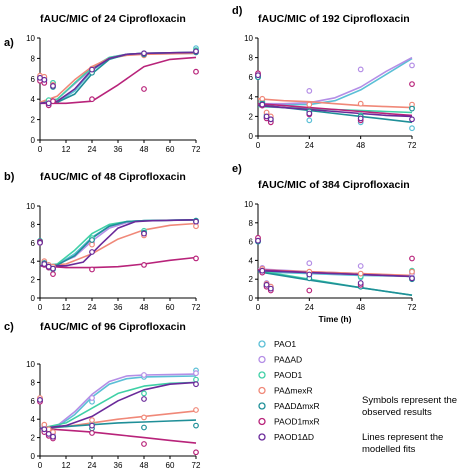 The image size is (474, 472). What do you see at coordinates (262, 421) in the screenshot?
I see `legend-marker-PAOD1mxR` at bounding box center [262, 421].